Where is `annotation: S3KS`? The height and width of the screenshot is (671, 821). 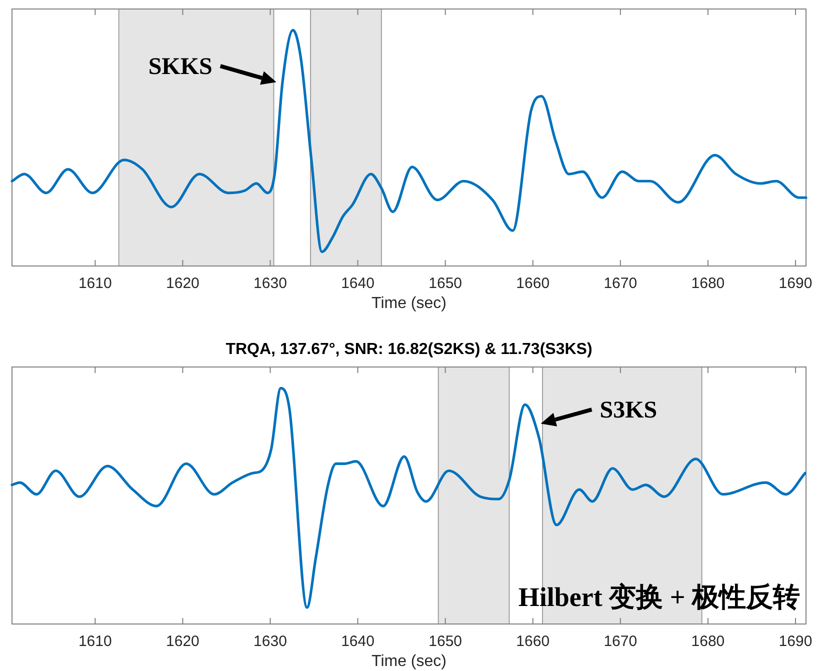 annotation: S3KS is located at coordinates (629, 411).